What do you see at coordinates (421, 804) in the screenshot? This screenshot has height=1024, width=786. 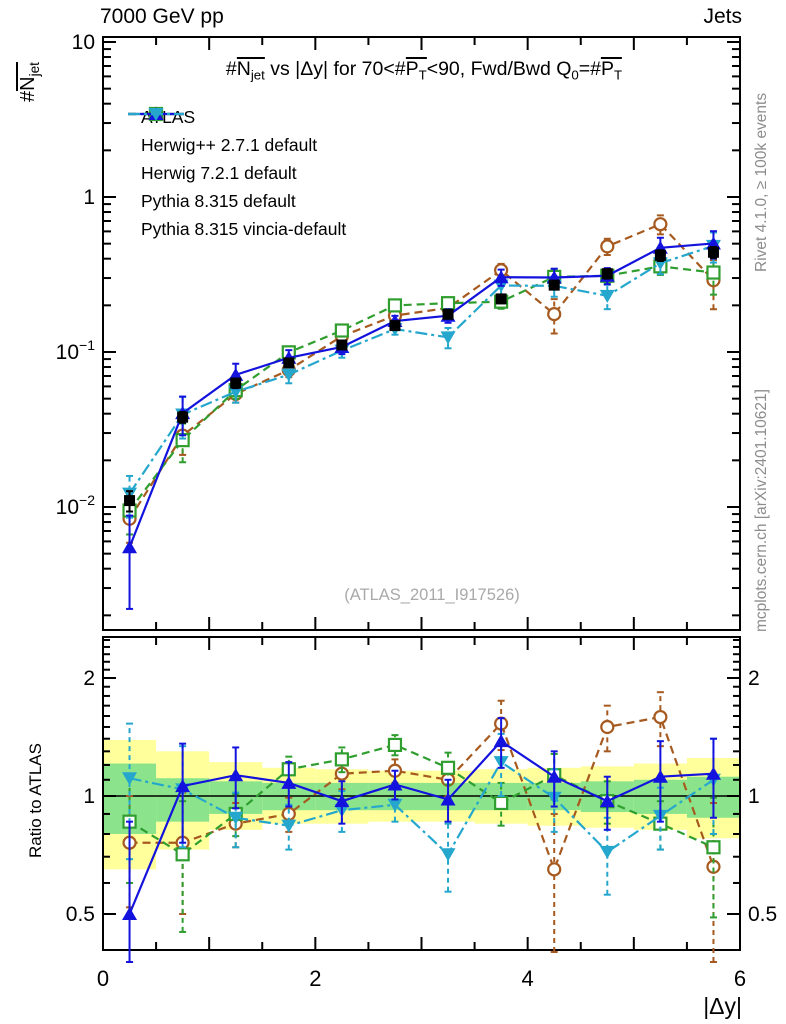 I see `ratio-atlas-bands` at bounding box center [421, 804].